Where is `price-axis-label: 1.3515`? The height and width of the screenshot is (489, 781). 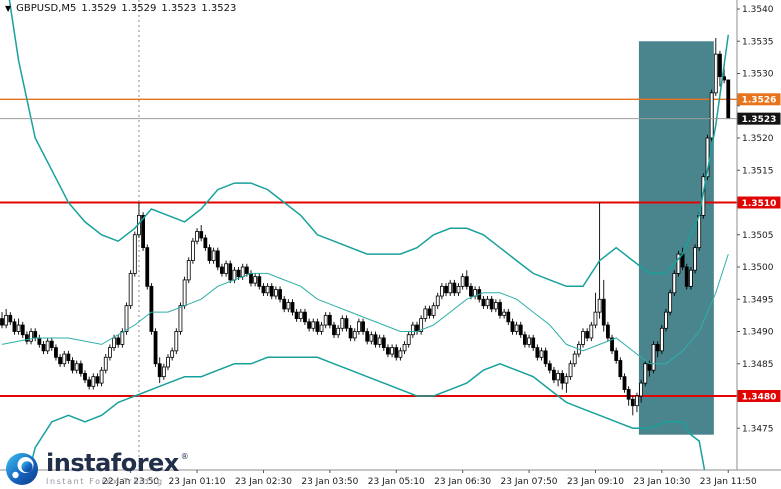
price-axis-label: 1.3515 is located at coordinates (758, 171).